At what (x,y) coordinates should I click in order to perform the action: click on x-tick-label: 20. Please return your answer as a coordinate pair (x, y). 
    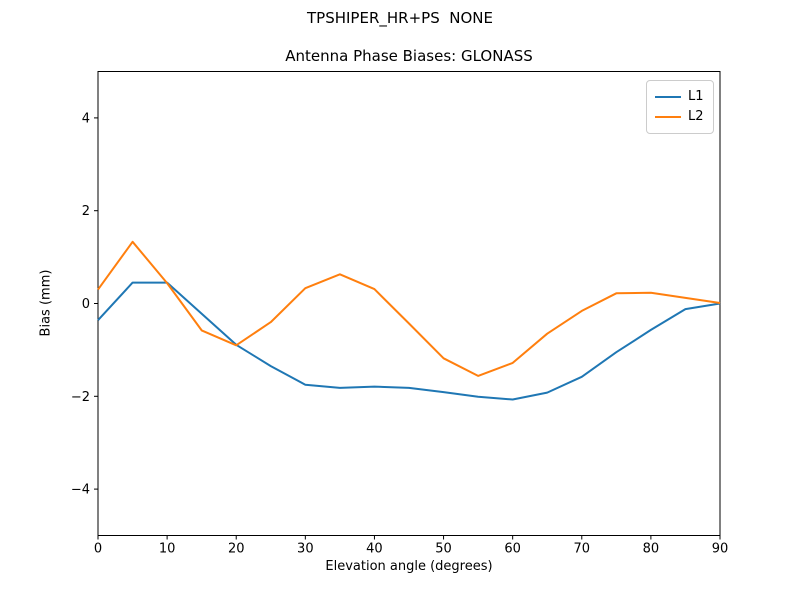
    Looking at the image, I should click on (236, 549).